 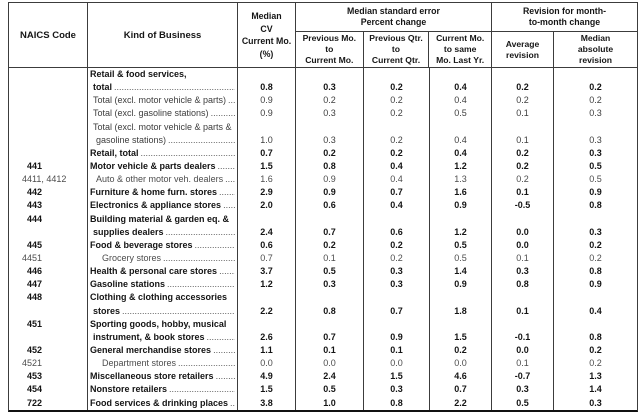 I want to click on kind-of-business-cell: Total (excl. gasoline stations), so click(x=163, y=114).